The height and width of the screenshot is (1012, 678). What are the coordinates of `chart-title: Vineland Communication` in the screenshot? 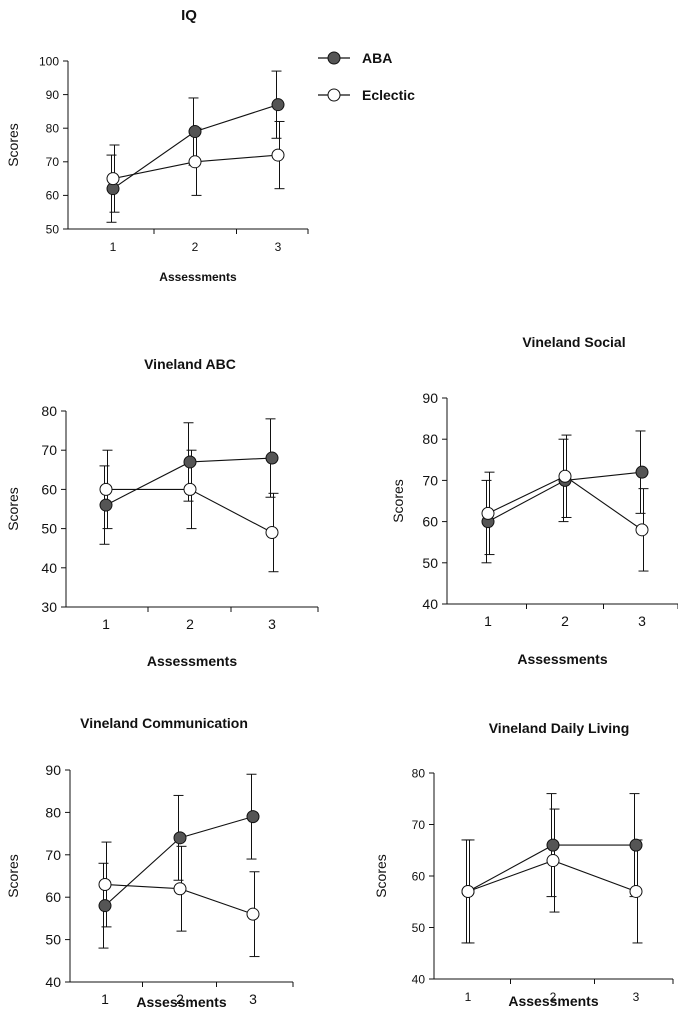 It's located at (164, 723).